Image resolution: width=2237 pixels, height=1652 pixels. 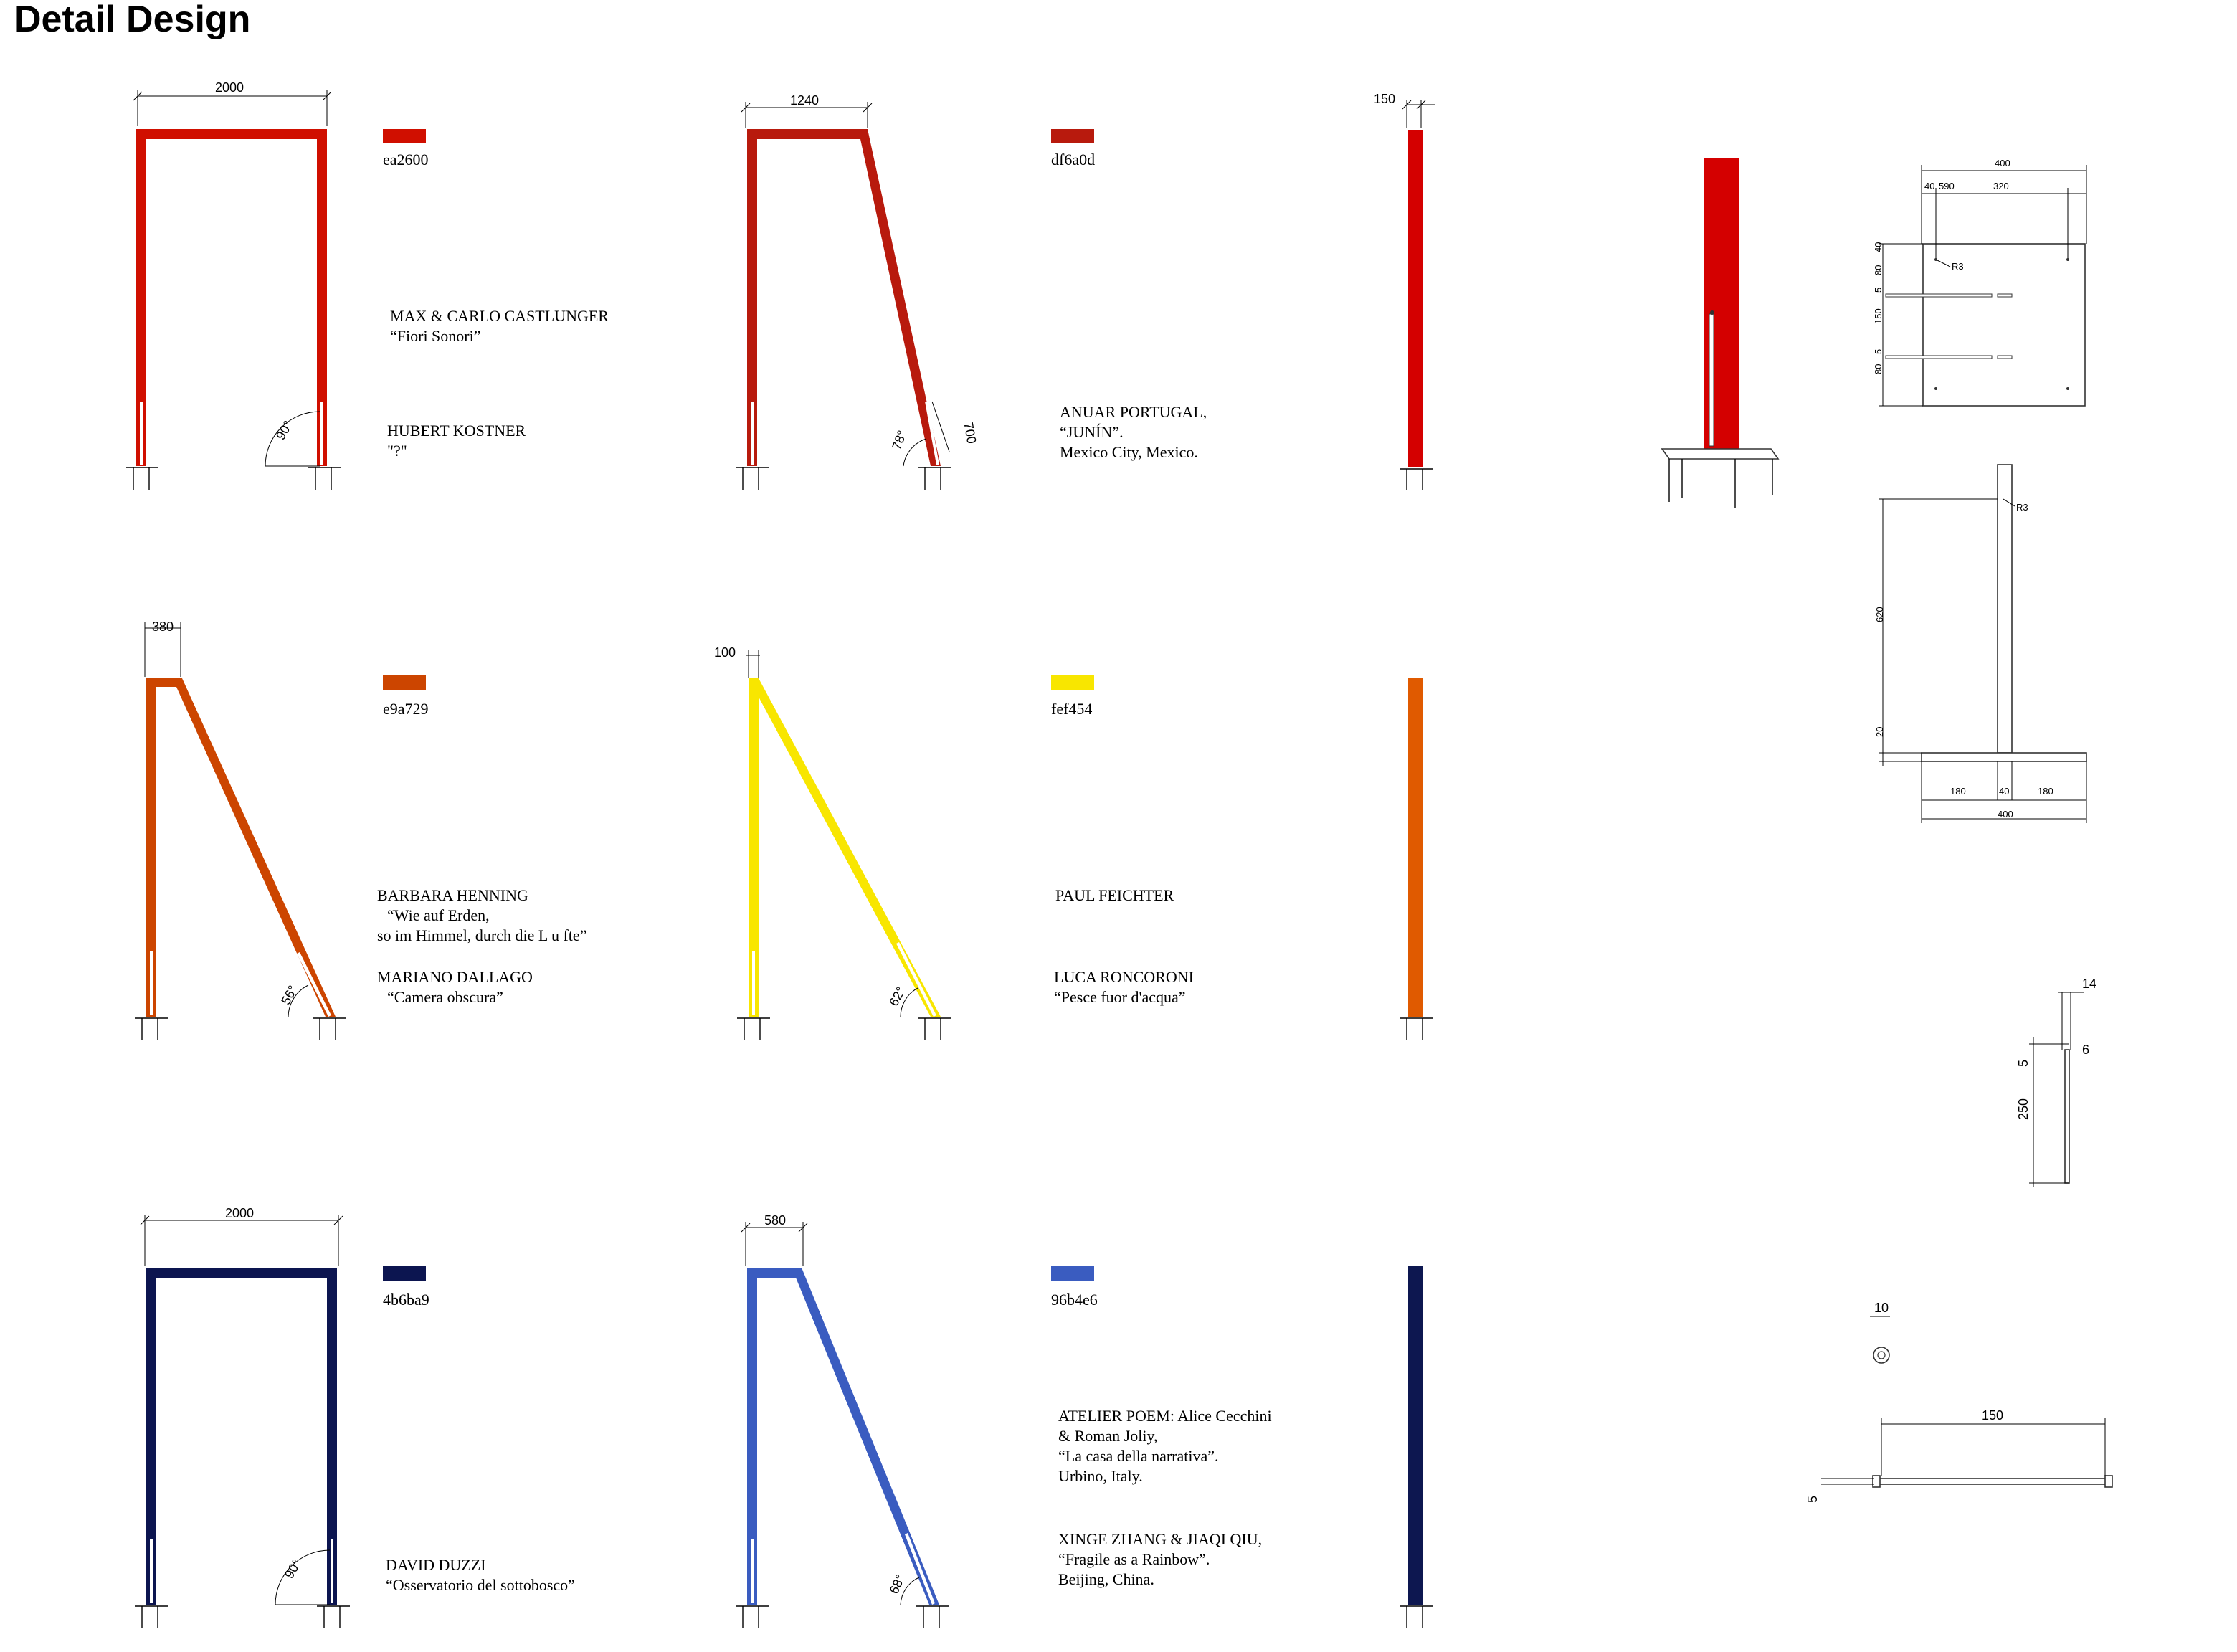 What do you see at coordinates (2056, 1082) in the screenshot?
I see `clip-detail: 14 5 6 250` at bounding box center [2056, 1082].